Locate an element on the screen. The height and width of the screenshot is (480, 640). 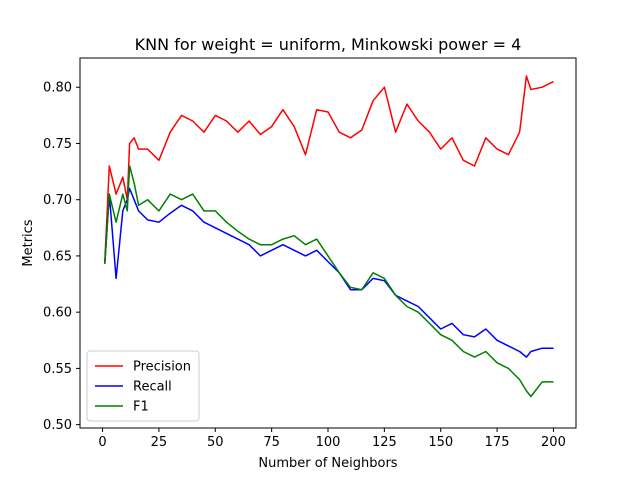
legend: Precision Recall F1 is located at coordinates (143, 386).